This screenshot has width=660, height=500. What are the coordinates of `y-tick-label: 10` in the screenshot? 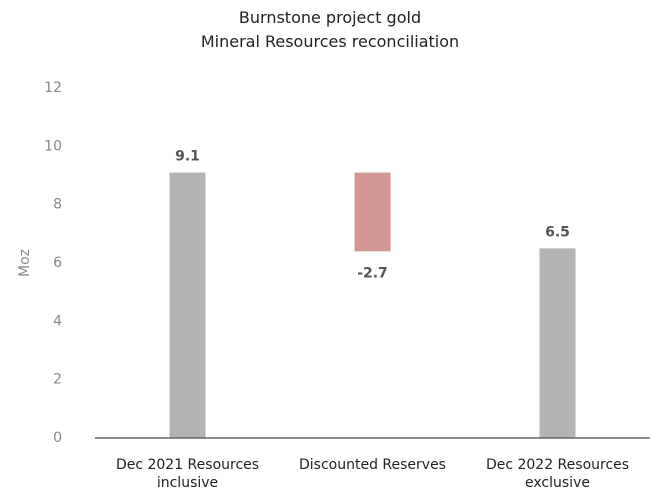 It's located at (53, 146).